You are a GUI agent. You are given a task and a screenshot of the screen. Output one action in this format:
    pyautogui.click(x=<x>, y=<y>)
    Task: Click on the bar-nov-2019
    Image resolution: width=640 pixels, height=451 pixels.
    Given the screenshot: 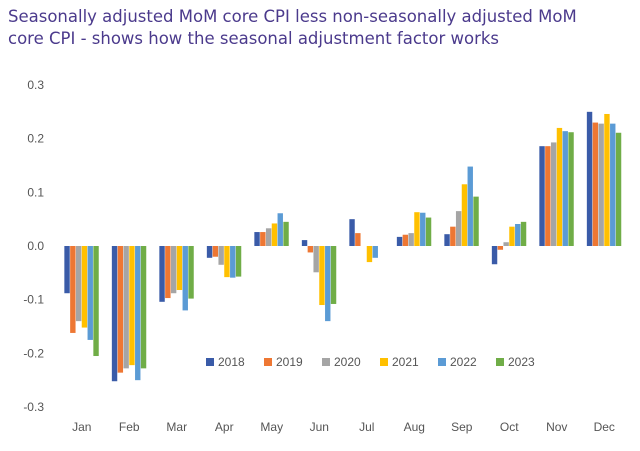 What is the action you would take?
    pyautogui.click(x=548, y=196)
    